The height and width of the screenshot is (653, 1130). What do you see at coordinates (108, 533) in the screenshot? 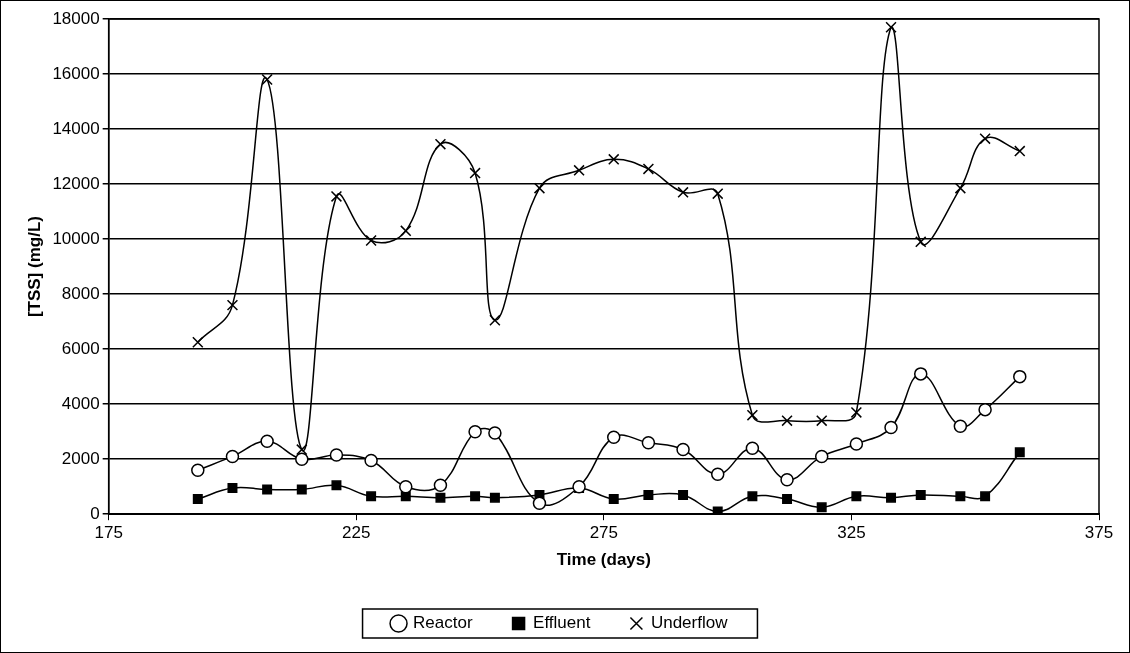
I see `x-tick-label: 175` at bounding box center [108, 533].